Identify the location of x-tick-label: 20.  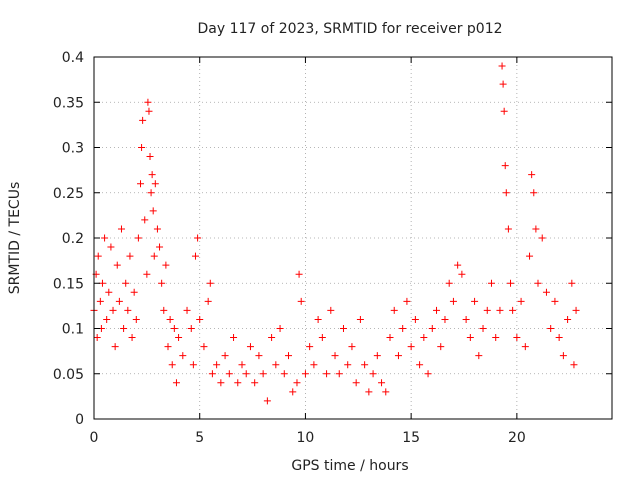
(517, 438).